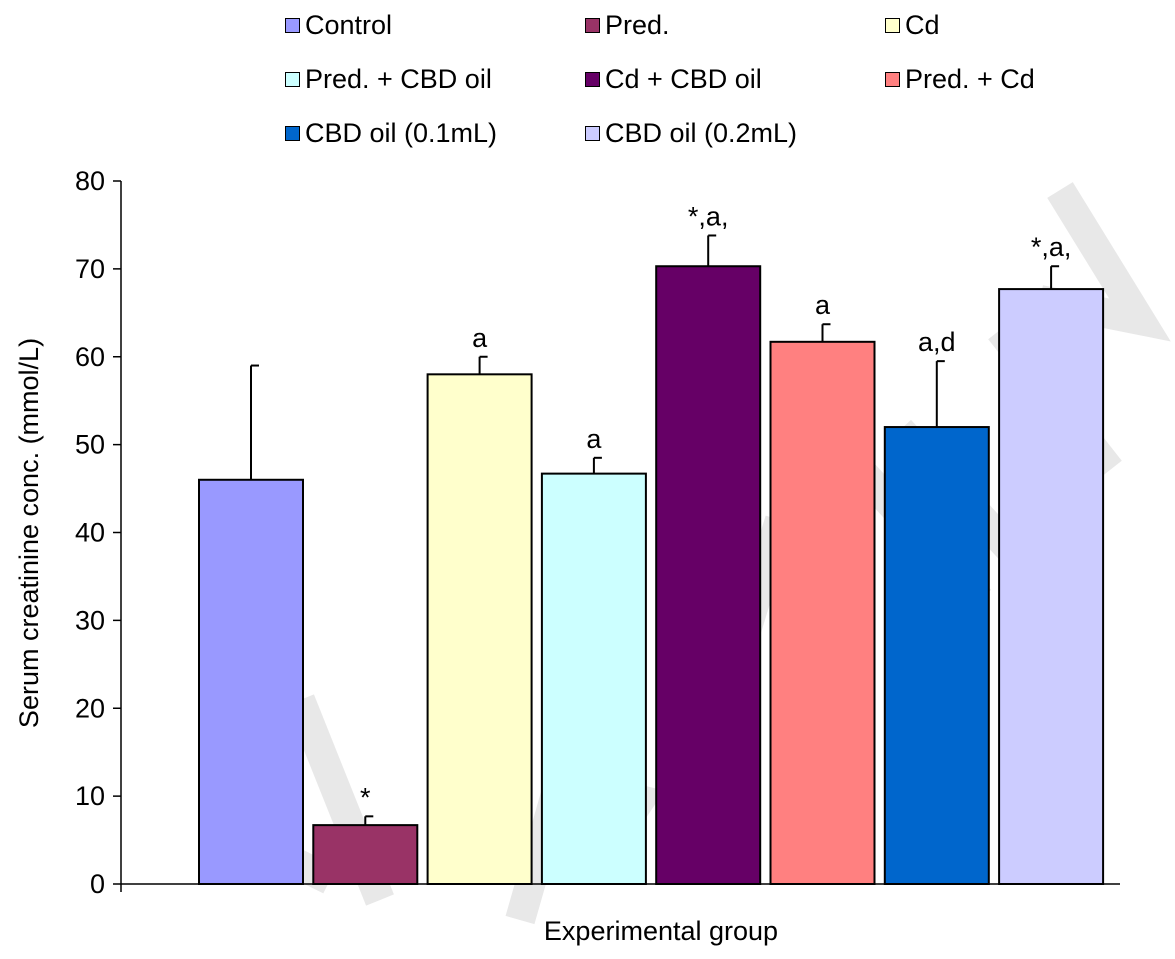 Image resolution: width=1175 pixels, height=959 pixels. What do you see at coordinates (637, 25) in the screenshot?
I see `legend-label: Pred.` at bounding box center [637, 25].